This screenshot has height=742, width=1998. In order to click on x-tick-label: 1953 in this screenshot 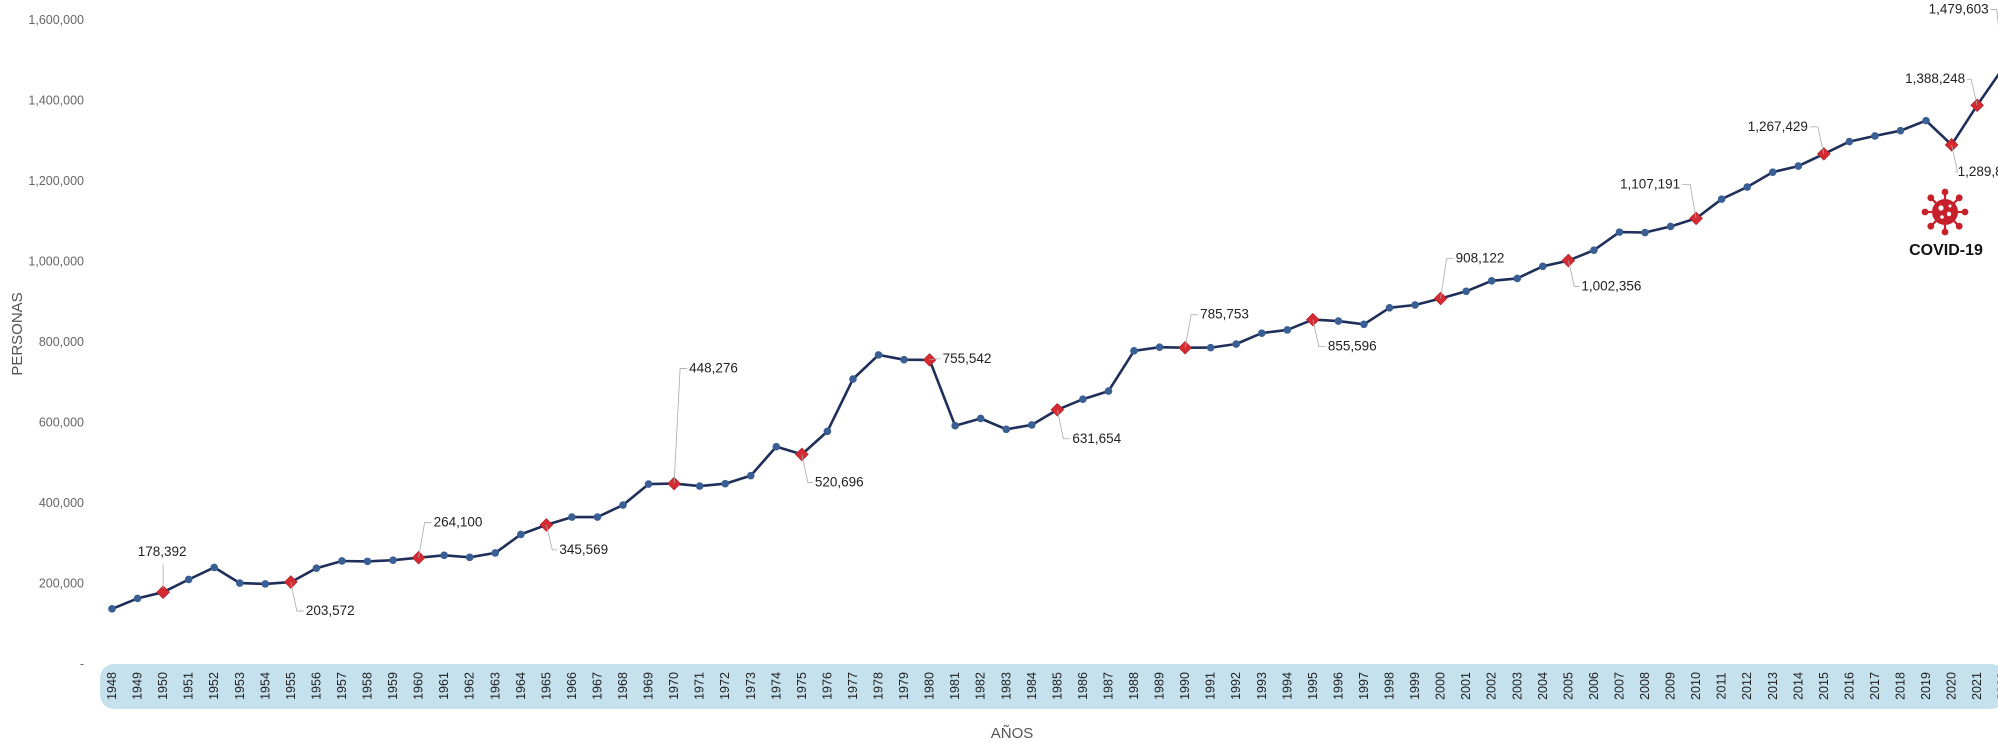, I will do `click(240, 686)`.